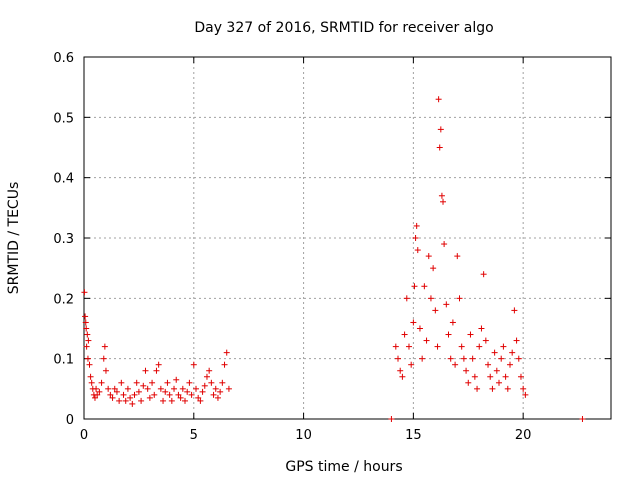 Image resolution: width=640 pixels, height=480 pixels. I want to click on y-tick-label: 0.1, so click(63, 360).